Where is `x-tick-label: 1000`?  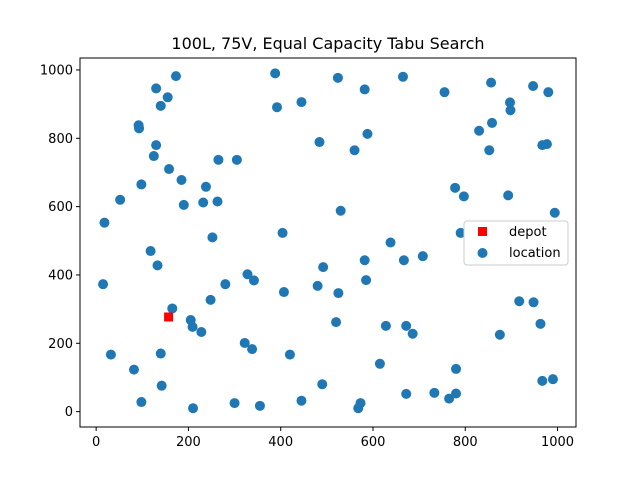
x-tick-label: 1000 is located at coordinates (557, 442).